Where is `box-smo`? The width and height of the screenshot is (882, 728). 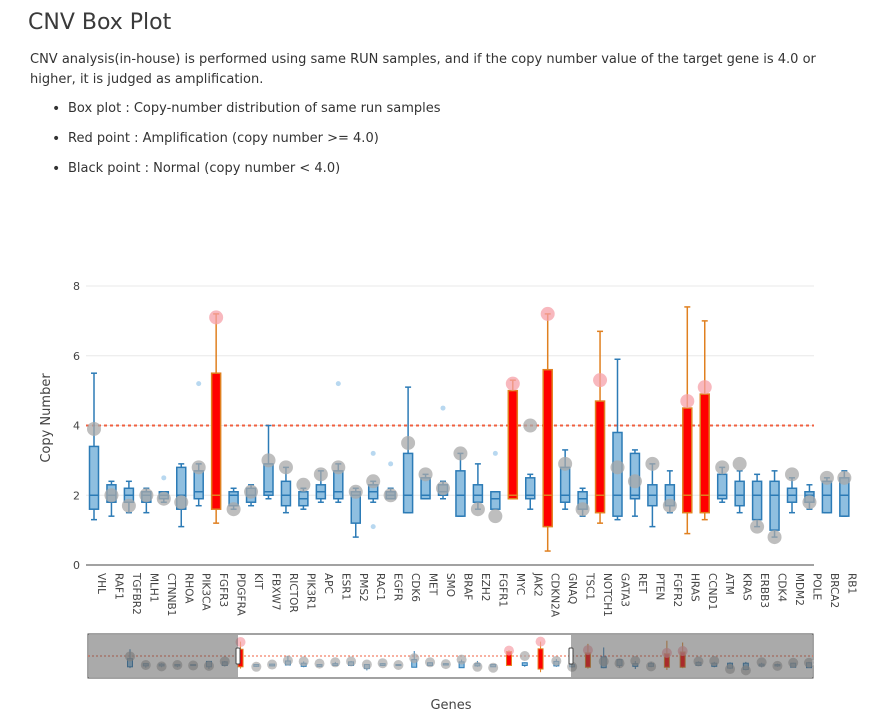
box-smo is located at coordinates (443, 452).